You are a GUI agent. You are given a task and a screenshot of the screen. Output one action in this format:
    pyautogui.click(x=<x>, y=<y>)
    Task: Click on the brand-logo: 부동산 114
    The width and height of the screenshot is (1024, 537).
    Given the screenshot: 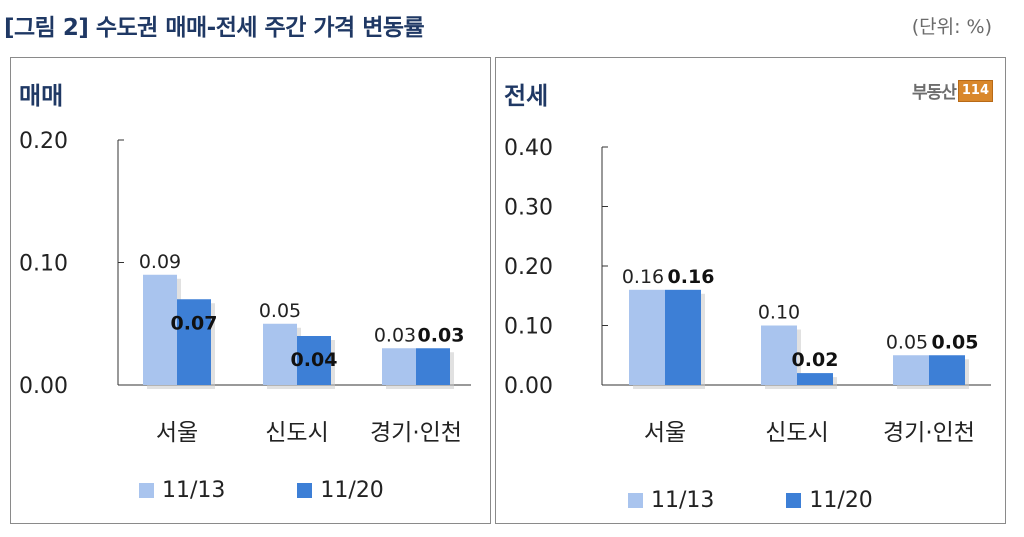 What is the action you would take?
    pyautogui.click(x=952, y=90)
    